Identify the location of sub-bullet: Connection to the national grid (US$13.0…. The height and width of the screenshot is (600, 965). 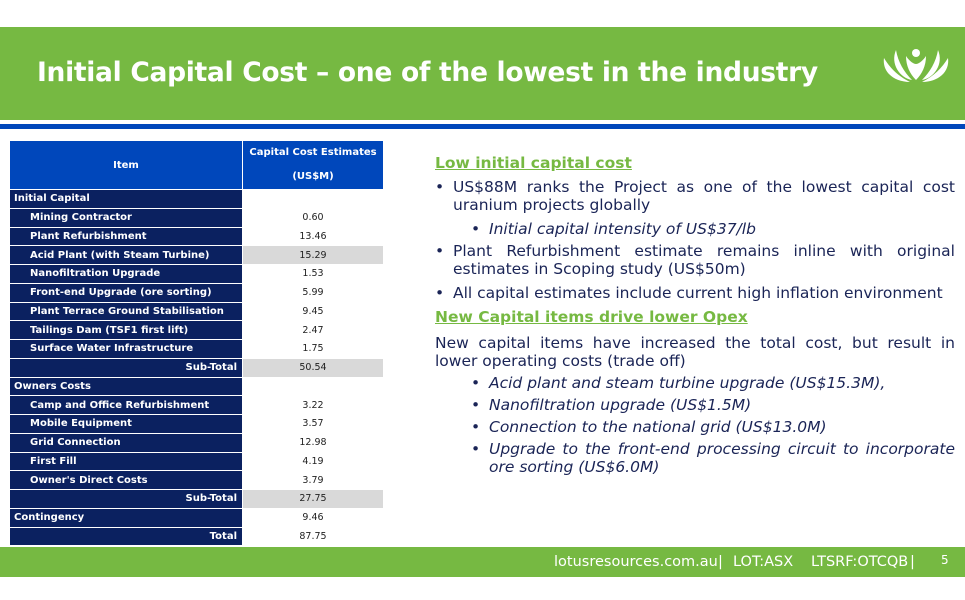
(713, 427).